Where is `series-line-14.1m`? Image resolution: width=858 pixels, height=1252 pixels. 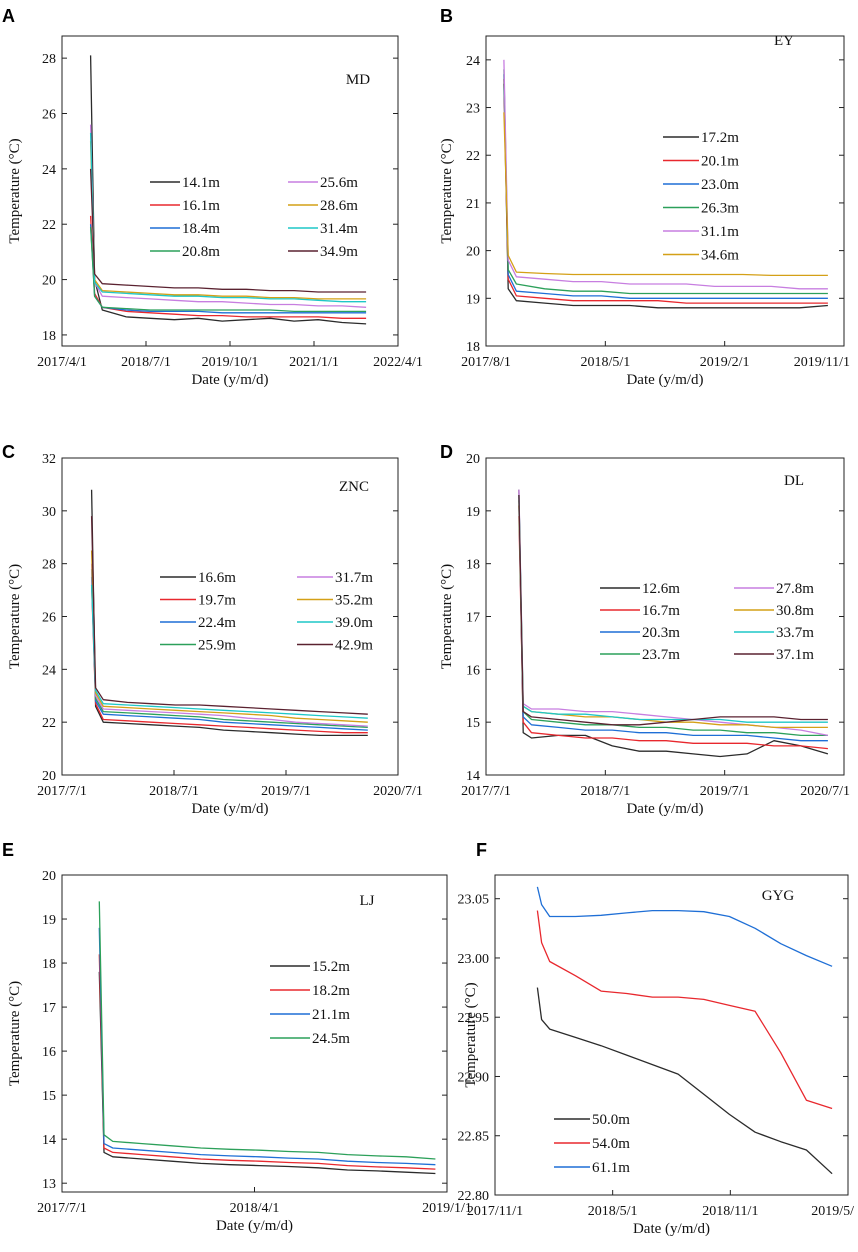
series-line-14.1m is located at coordinates (228, 190).